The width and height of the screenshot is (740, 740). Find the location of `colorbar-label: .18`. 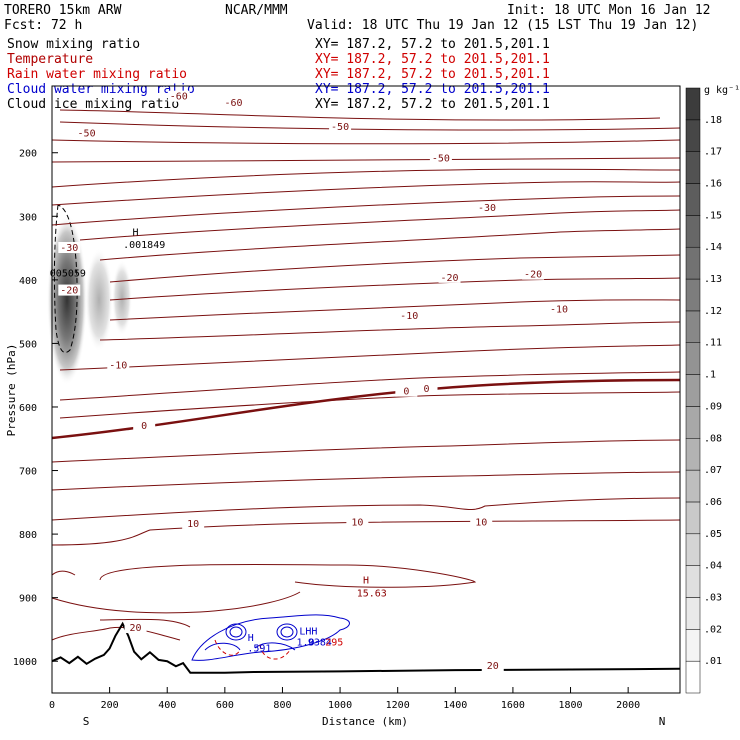

colorbar-label: .18 is located at coordinates (713, 120).